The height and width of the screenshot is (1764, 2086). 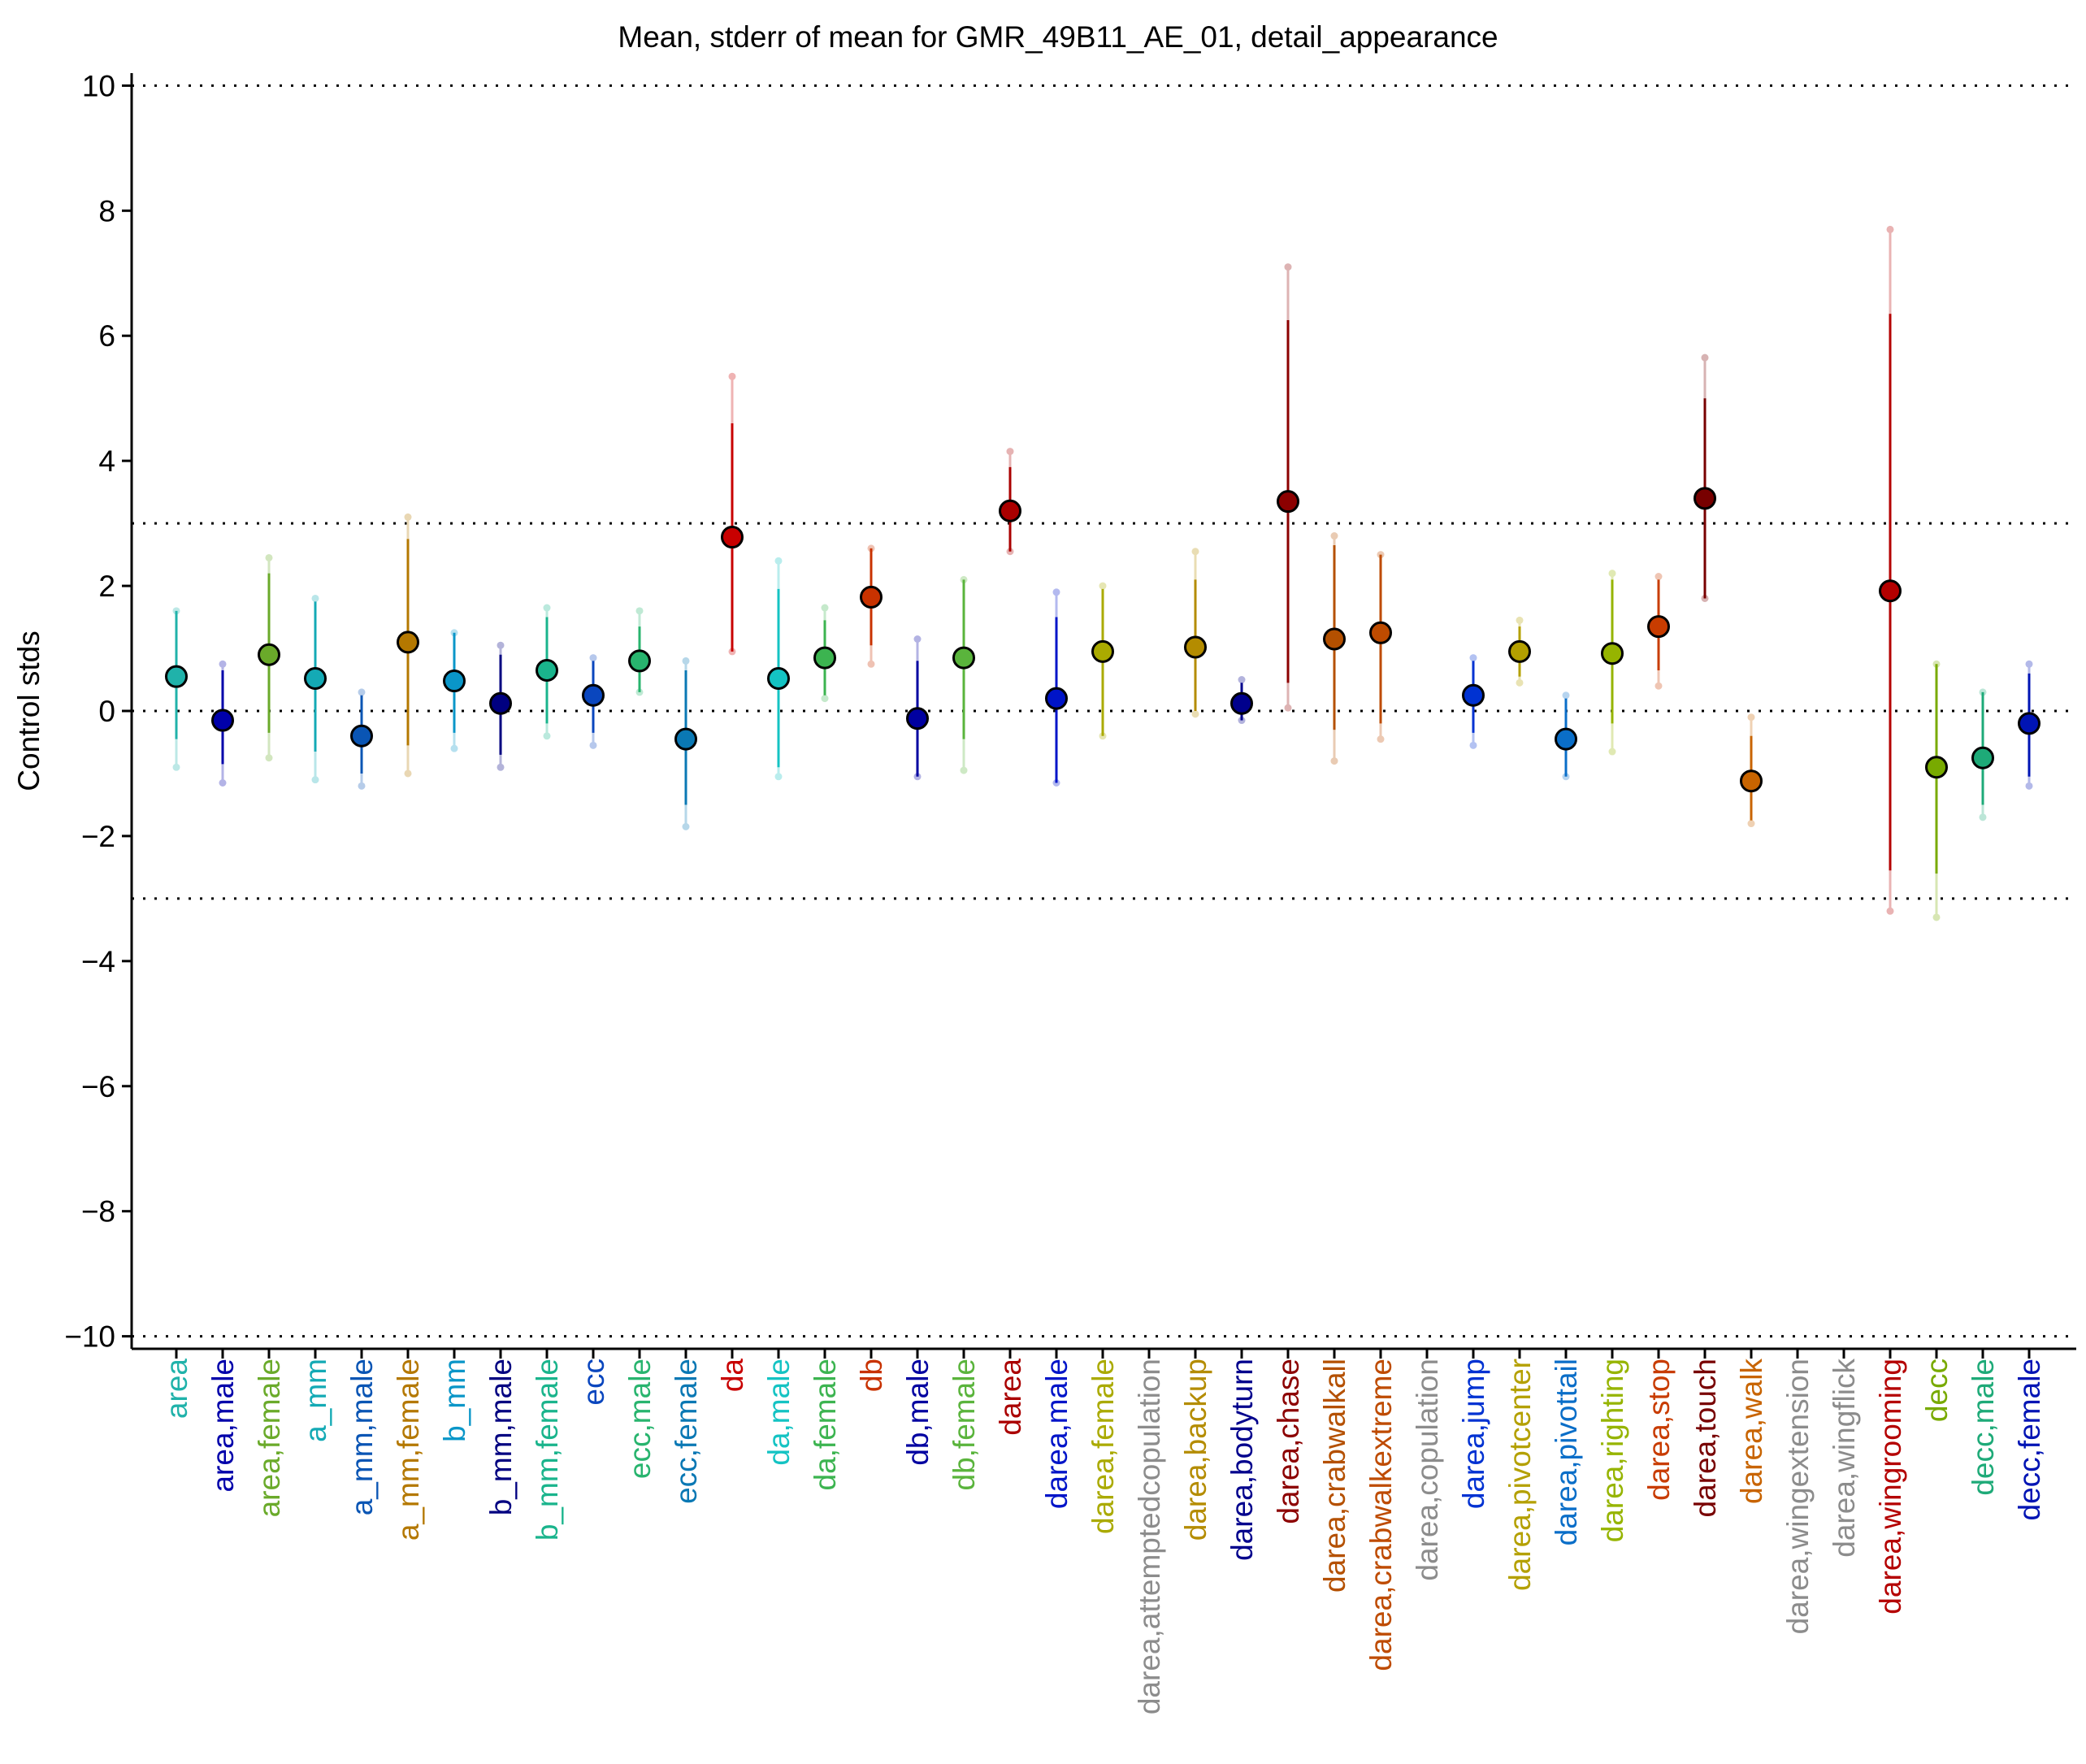 I want to click on x-tick-label: ecc, so click(x=593, y=1382).